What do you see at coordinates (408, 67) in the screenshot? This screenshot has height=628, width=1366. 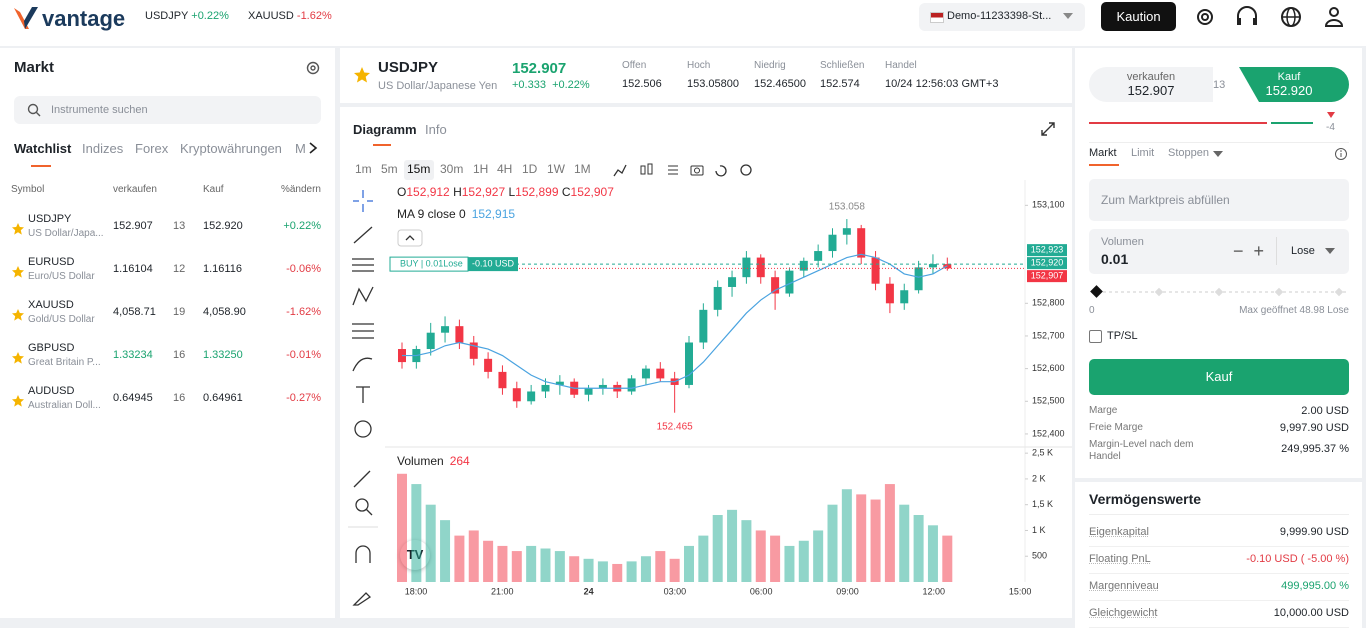 I see `instrument-symbol: USDJPY` at bounding box center [408, 67].